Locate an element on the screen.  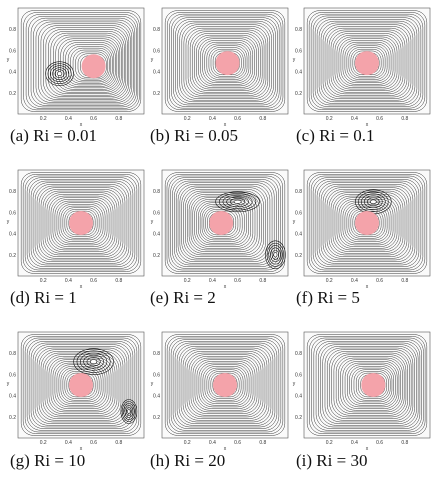
panel-caption: (h) Ri = 20 is located at coordinates (187, 460).